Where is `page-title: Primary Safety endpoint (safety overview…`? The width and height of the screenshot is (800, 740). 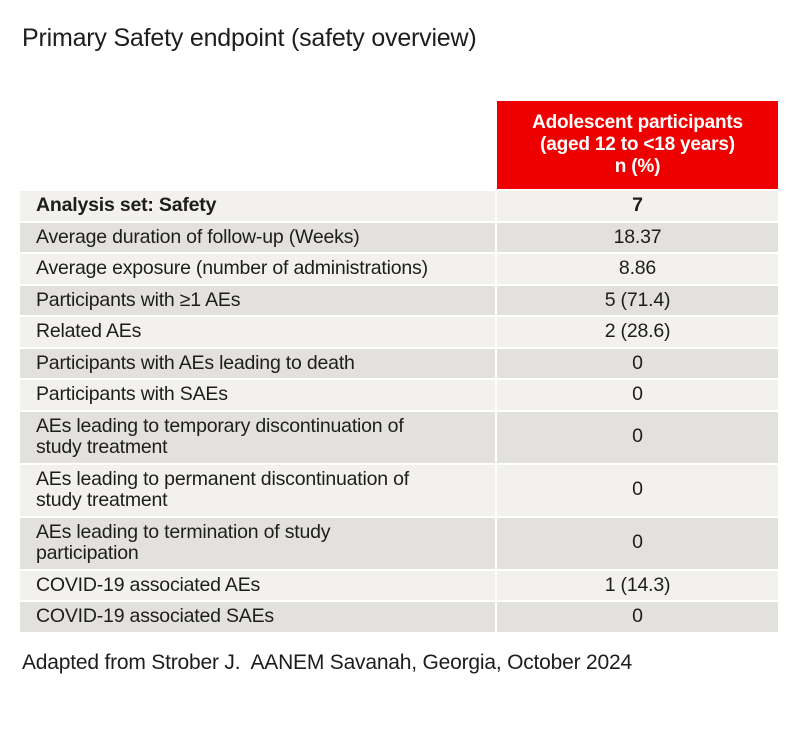
page-title: Primary Safety endpoint (safety overview… is located at coordinates (249, 38).